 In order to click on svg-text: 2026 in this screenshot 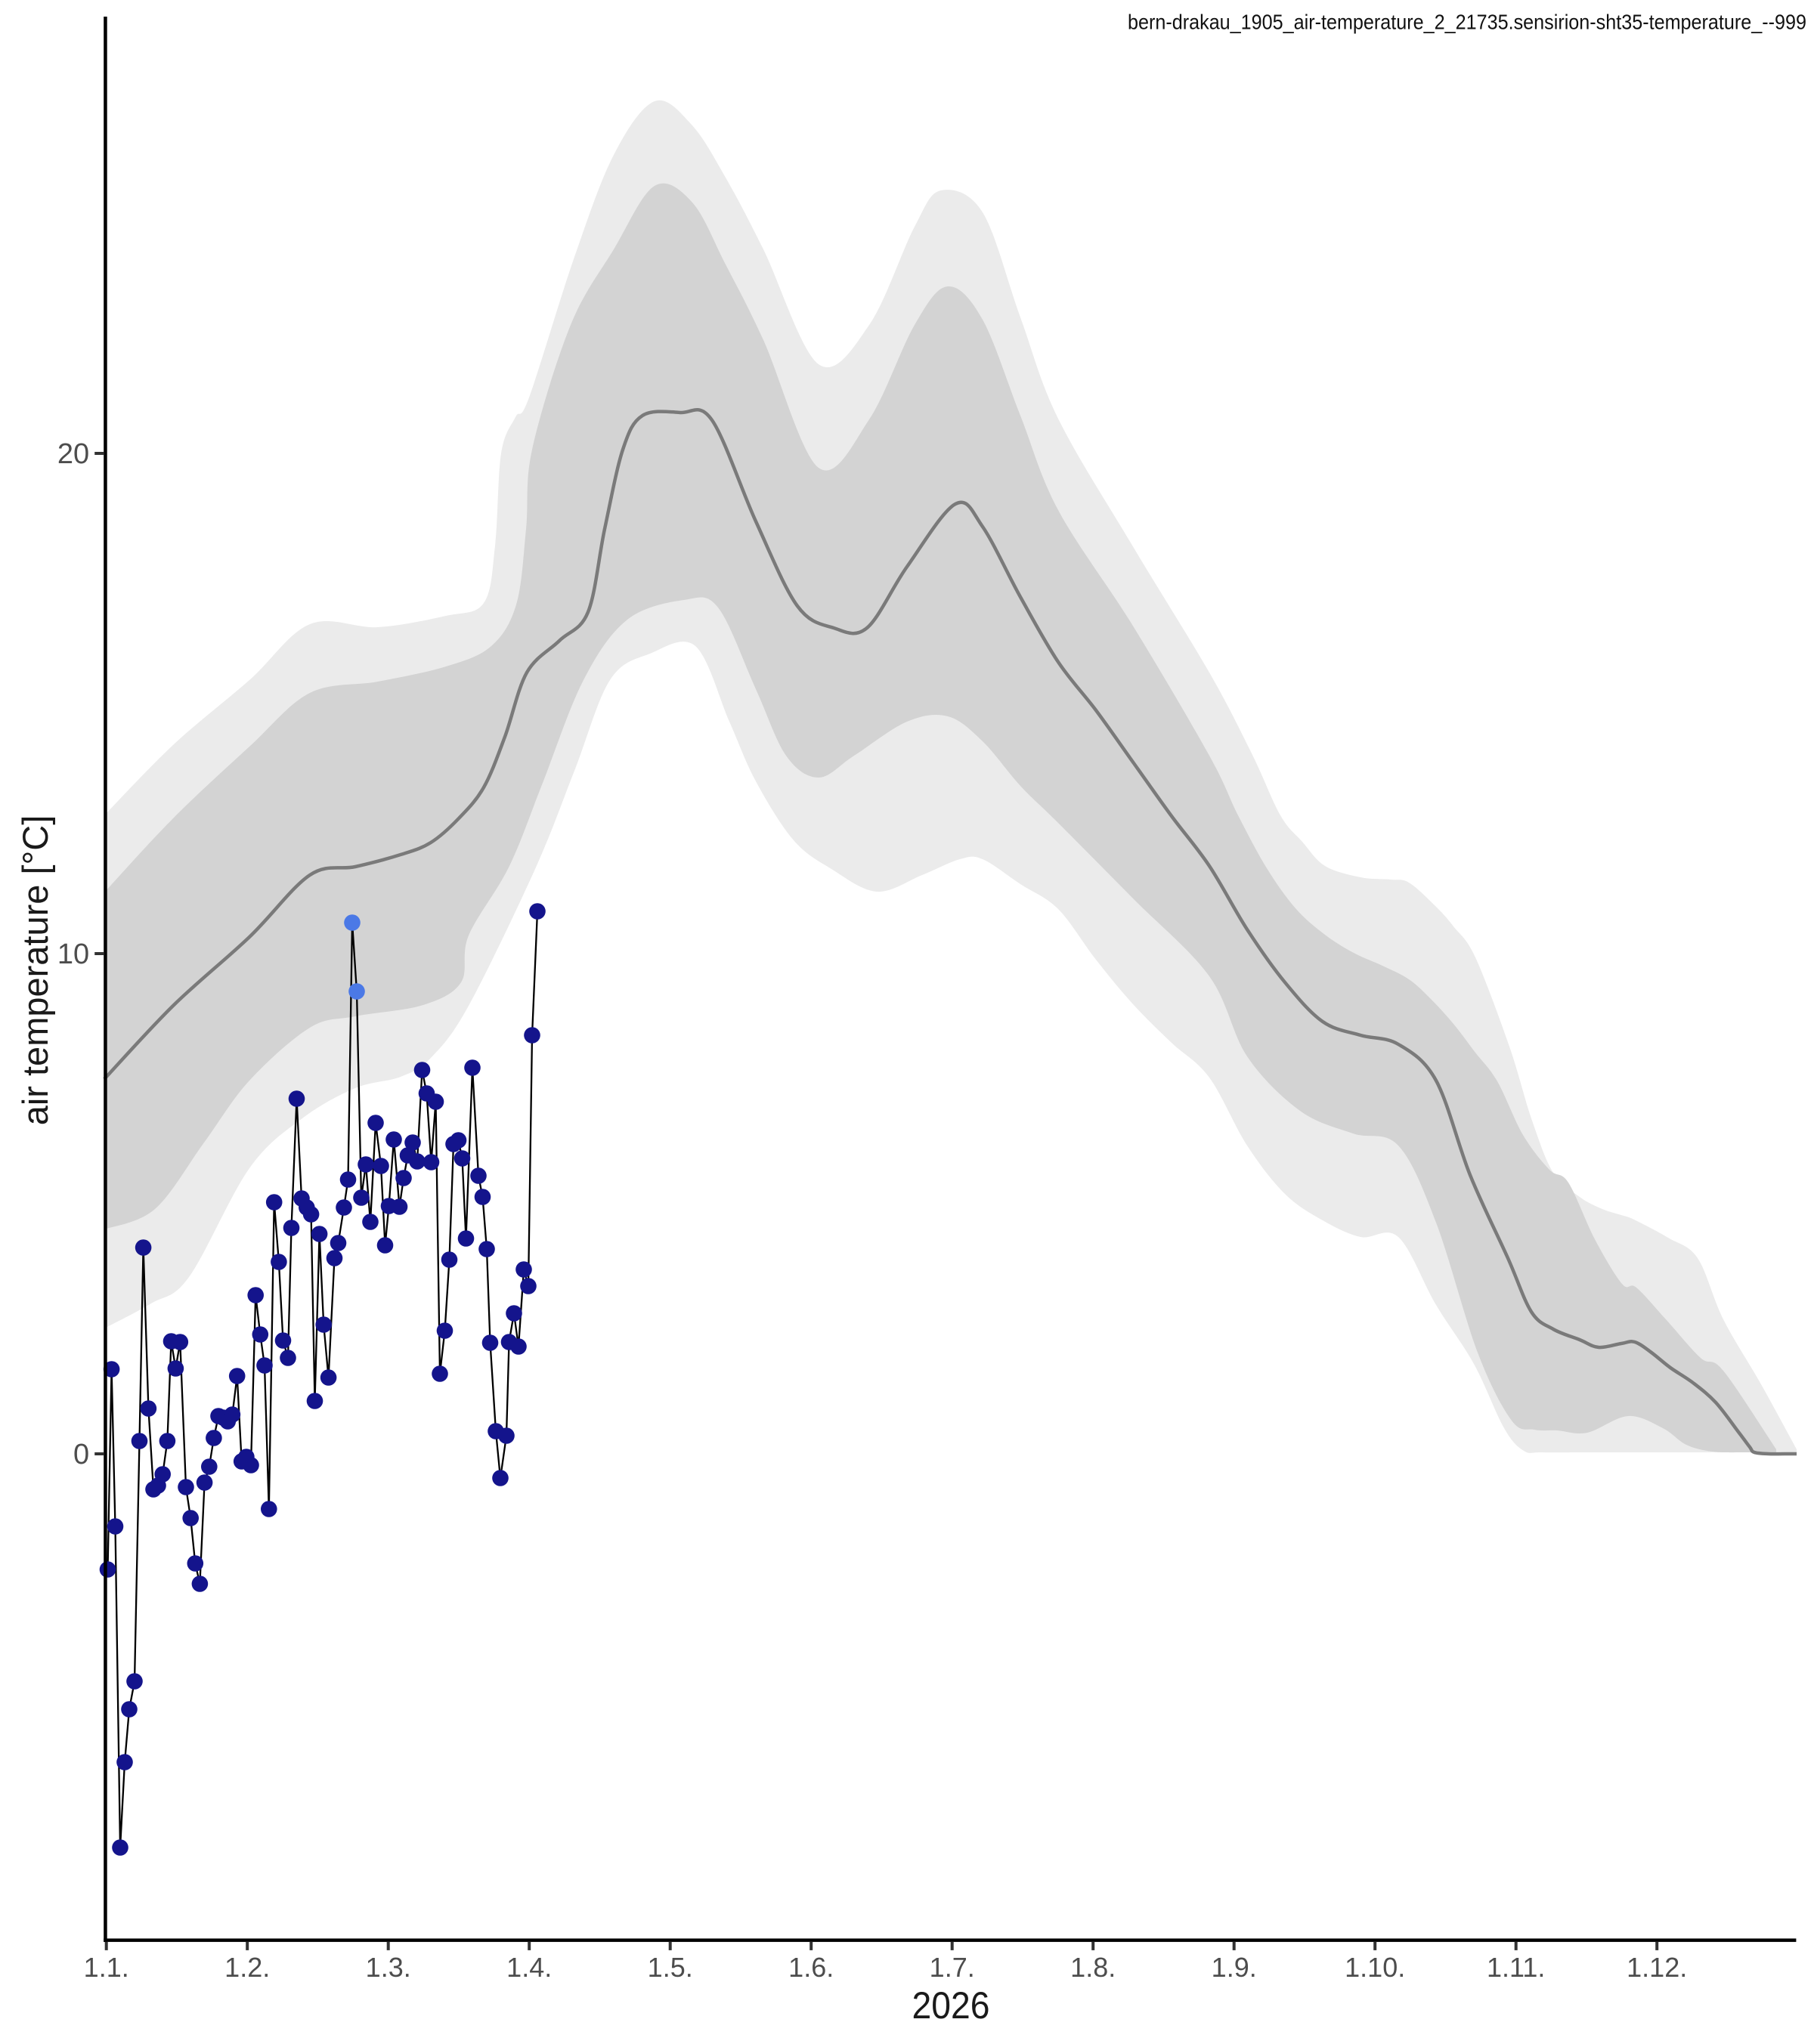, I will do `click(951, 2005)`.